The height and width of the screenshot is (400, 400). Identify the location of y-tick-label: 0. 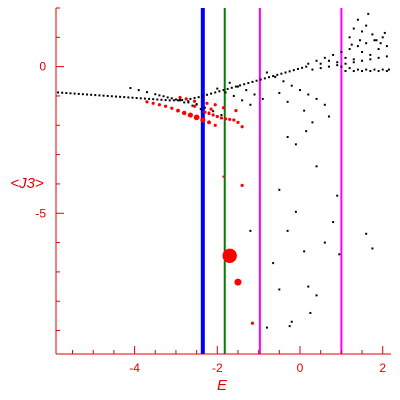
(42, 67).